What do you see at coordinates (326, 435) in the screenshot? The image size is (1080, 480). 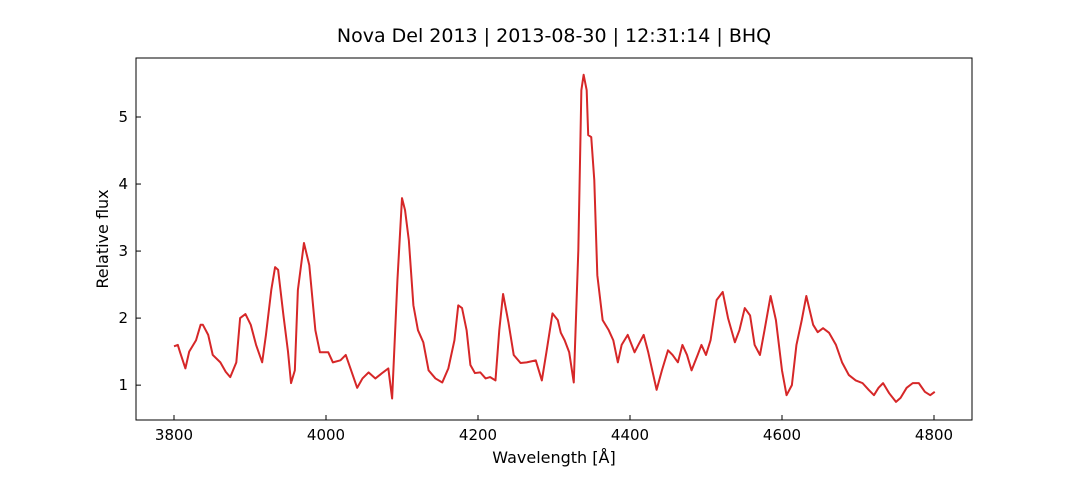 I see `x-tick-label: 4000` at bounding box center [326, 435].